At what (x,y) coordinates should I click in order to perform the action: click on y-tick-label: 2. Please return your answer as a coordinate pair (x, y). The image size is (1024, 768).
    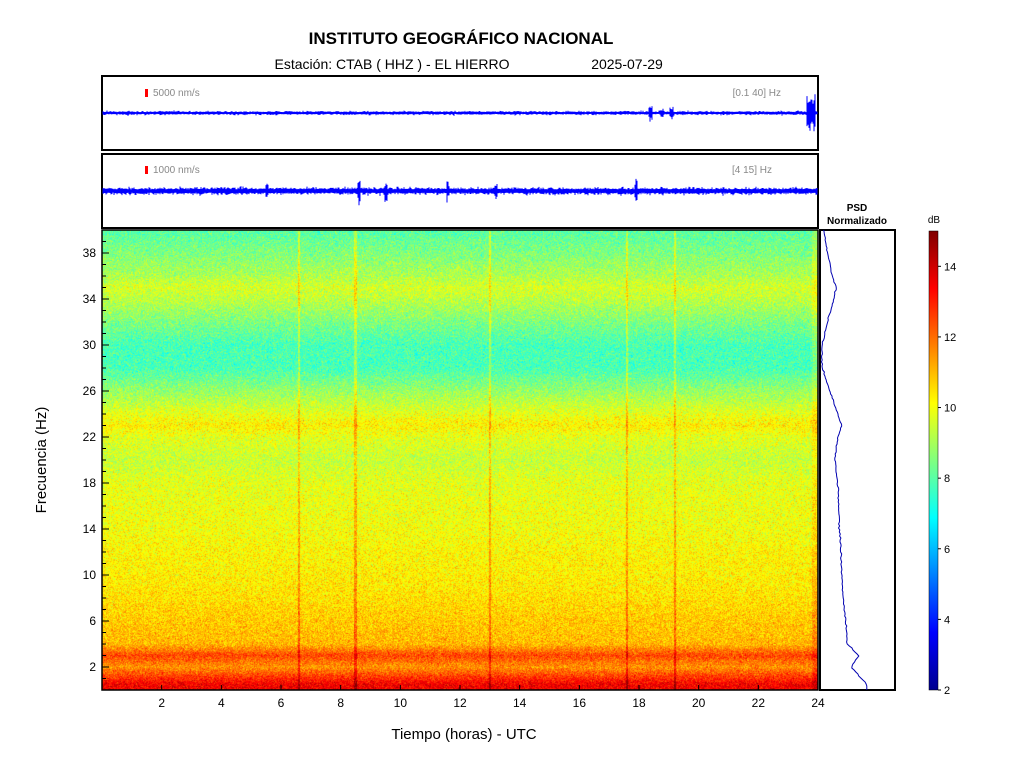
    Looking at the image, I should click on (92, 667).